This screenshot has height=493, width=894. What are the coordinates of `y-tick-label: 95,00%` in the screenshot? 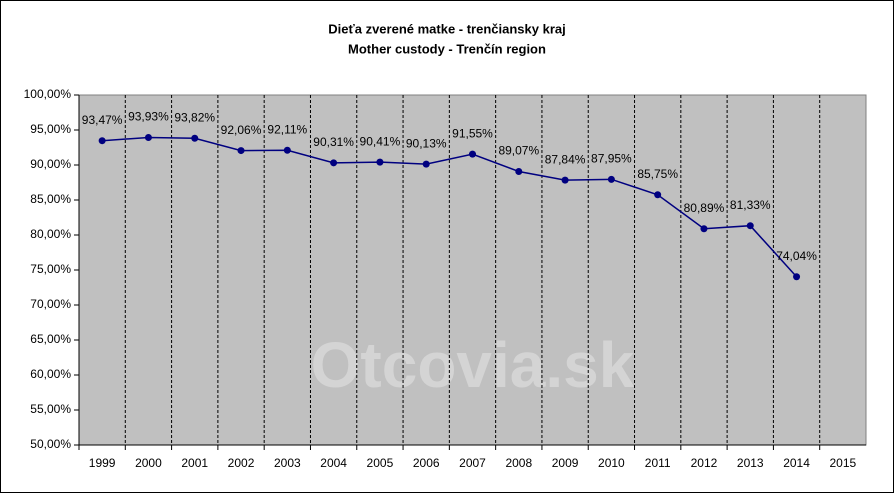 It's located at (50, 129).